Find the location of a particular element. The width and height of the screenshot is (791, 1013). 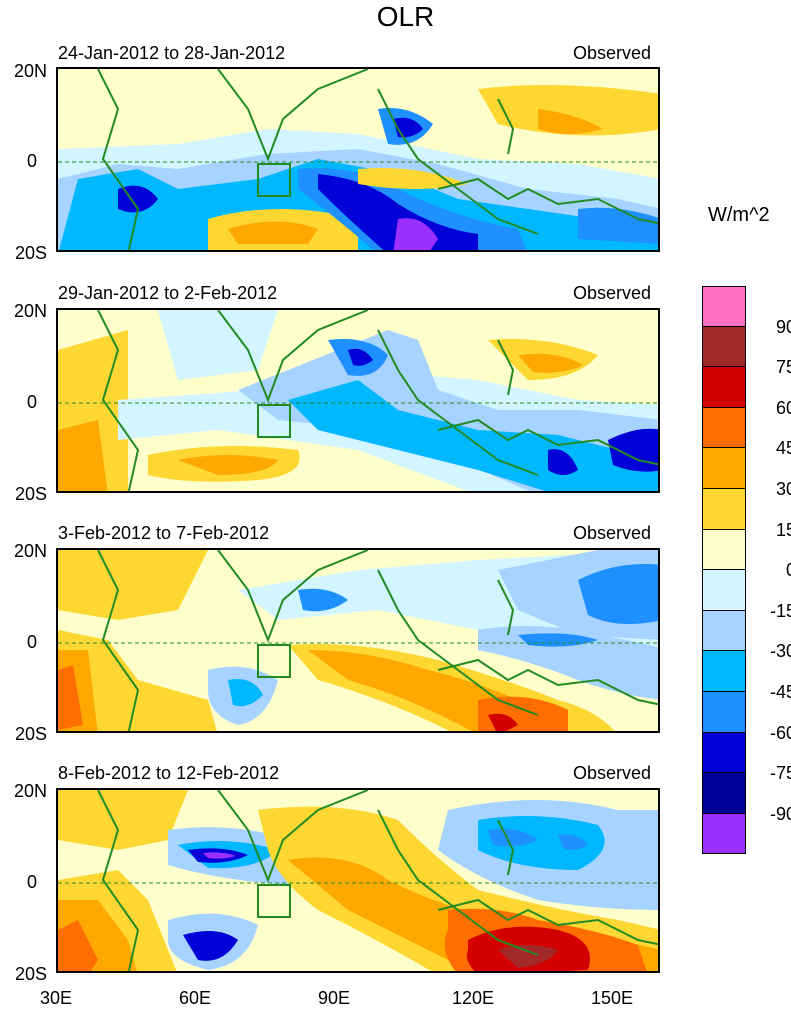

lon-label-30e: 30E is located at coordinates (56, 998).